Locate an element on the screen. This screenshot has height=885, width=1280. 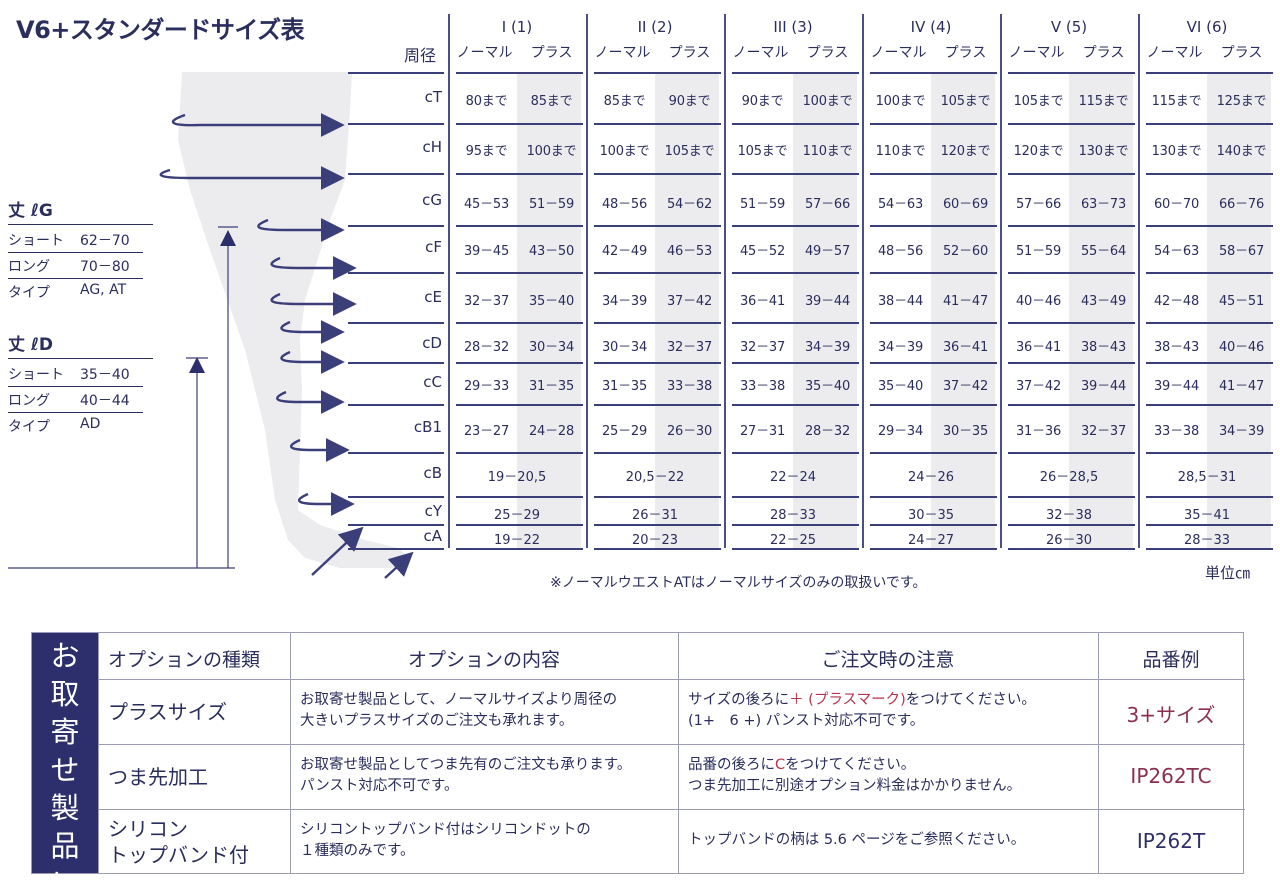
size-cell: 55－64 is located at coordinates (1103, 251).